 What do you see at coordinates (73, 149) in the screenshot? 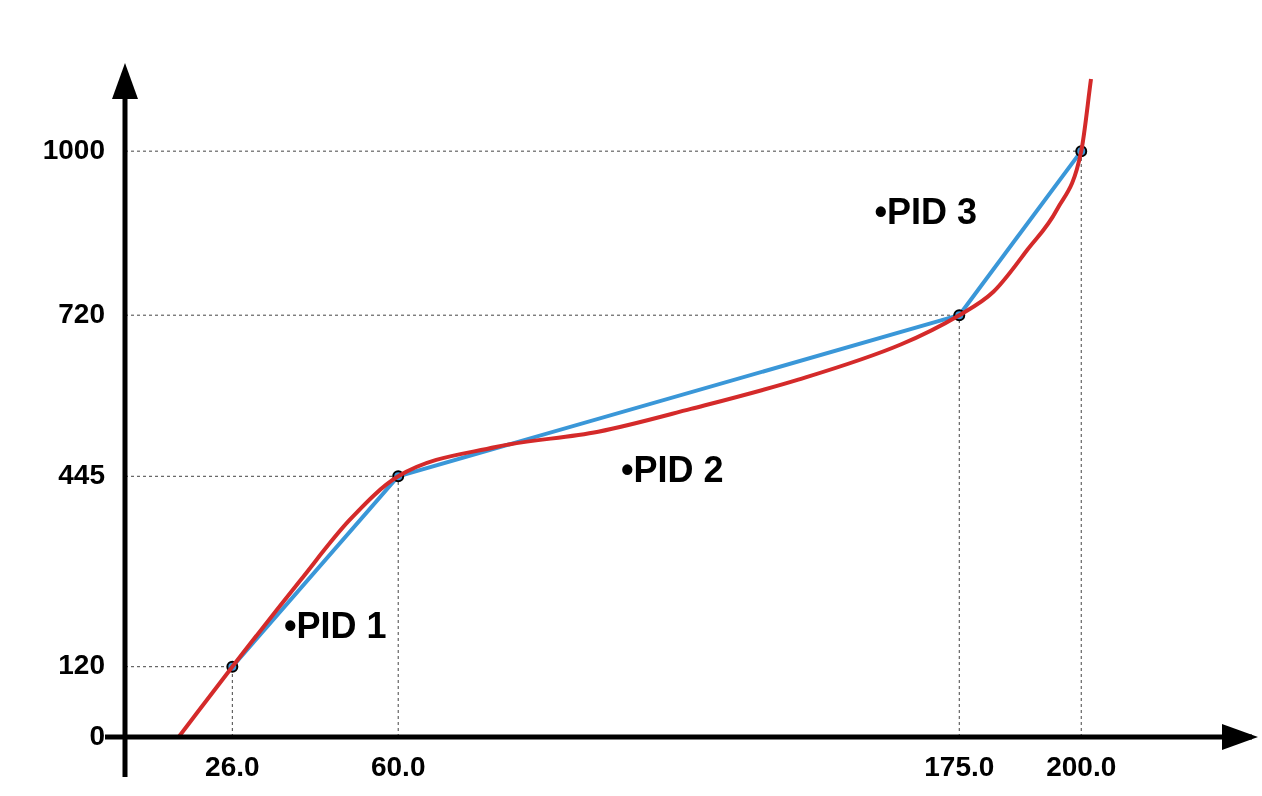
I see `y-tick-label: 1000` at bounding box center [73, 149].